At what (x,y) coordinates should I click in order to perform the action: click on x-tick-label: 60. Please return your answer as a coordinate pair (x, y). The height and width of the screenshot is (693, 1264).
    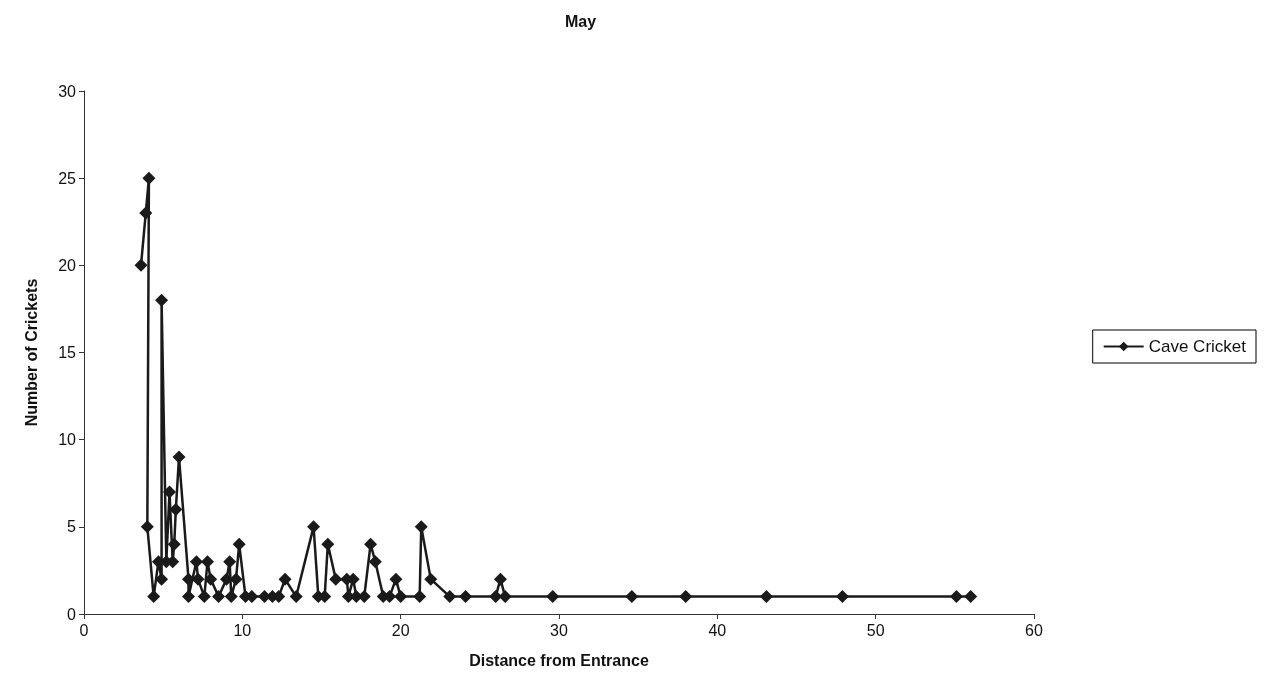
    Looking at the image, I should click on (1034, 630).